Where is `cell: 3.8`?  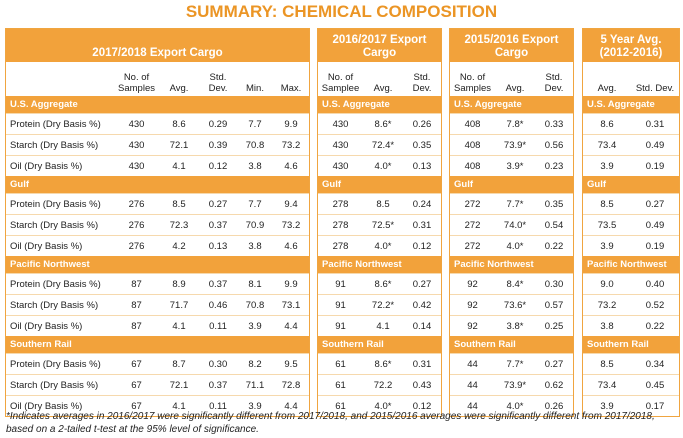
cell: 3.8 is located at coordinates (255, 245).